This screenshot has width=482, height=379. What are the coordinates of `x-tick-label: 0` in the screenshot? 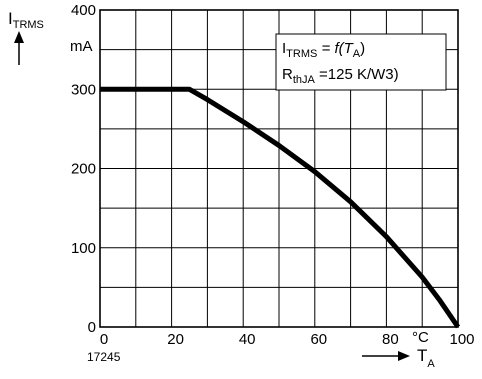 It's located at (104, 339).